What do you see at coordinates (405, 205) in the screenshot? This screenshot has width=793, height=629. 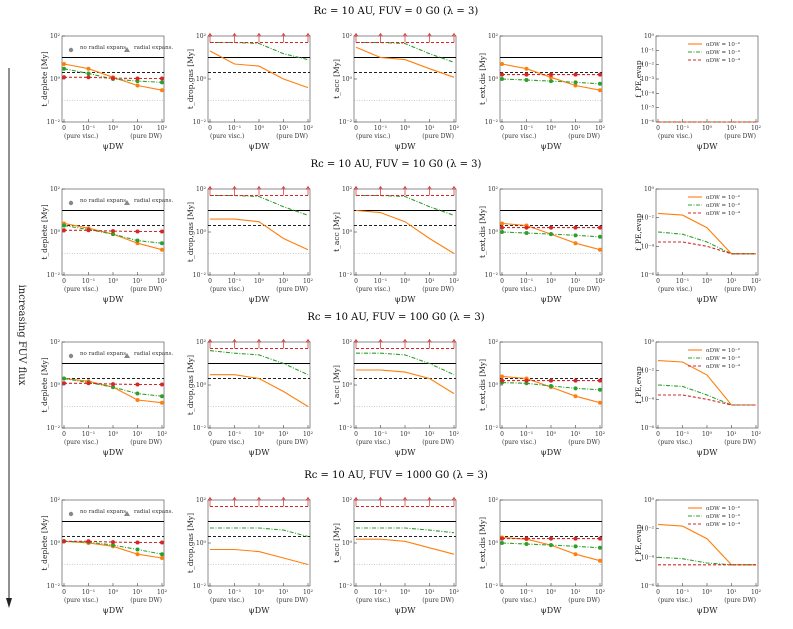 I see `series-line-green` at bounding box center [405, 205].